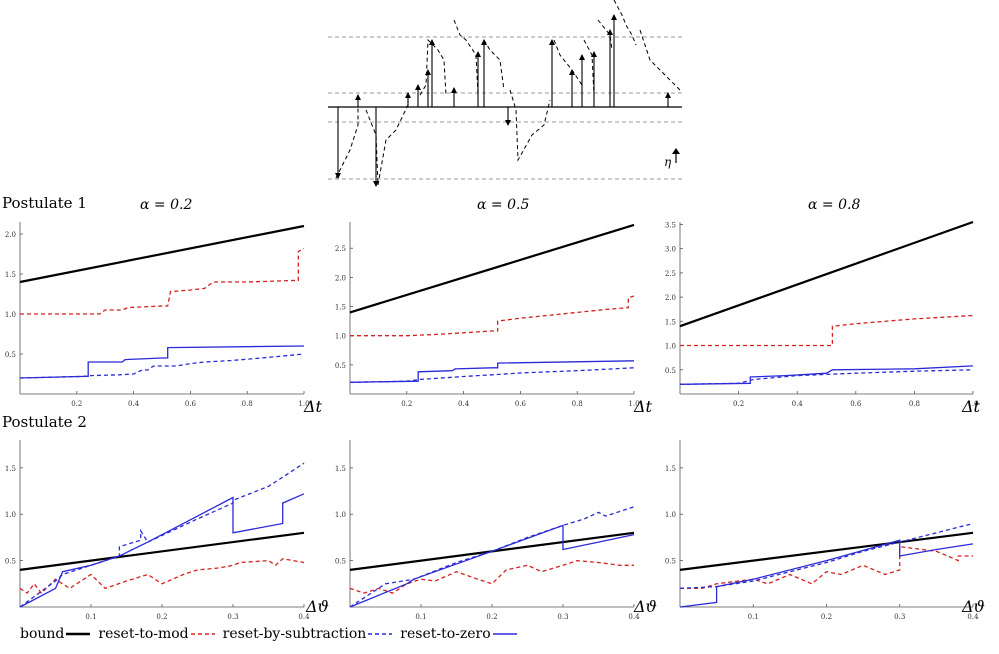 Image resolution: width=999 pixels, height=654 pixels. I want to click on legend-item-bound: bound, so click(57, 634).